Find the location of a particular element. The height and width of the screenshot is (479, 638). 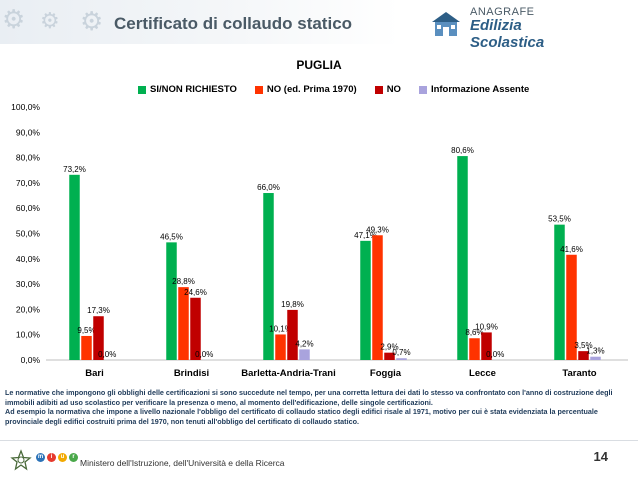

legend-item: NO is located at coordinates (387, 89).